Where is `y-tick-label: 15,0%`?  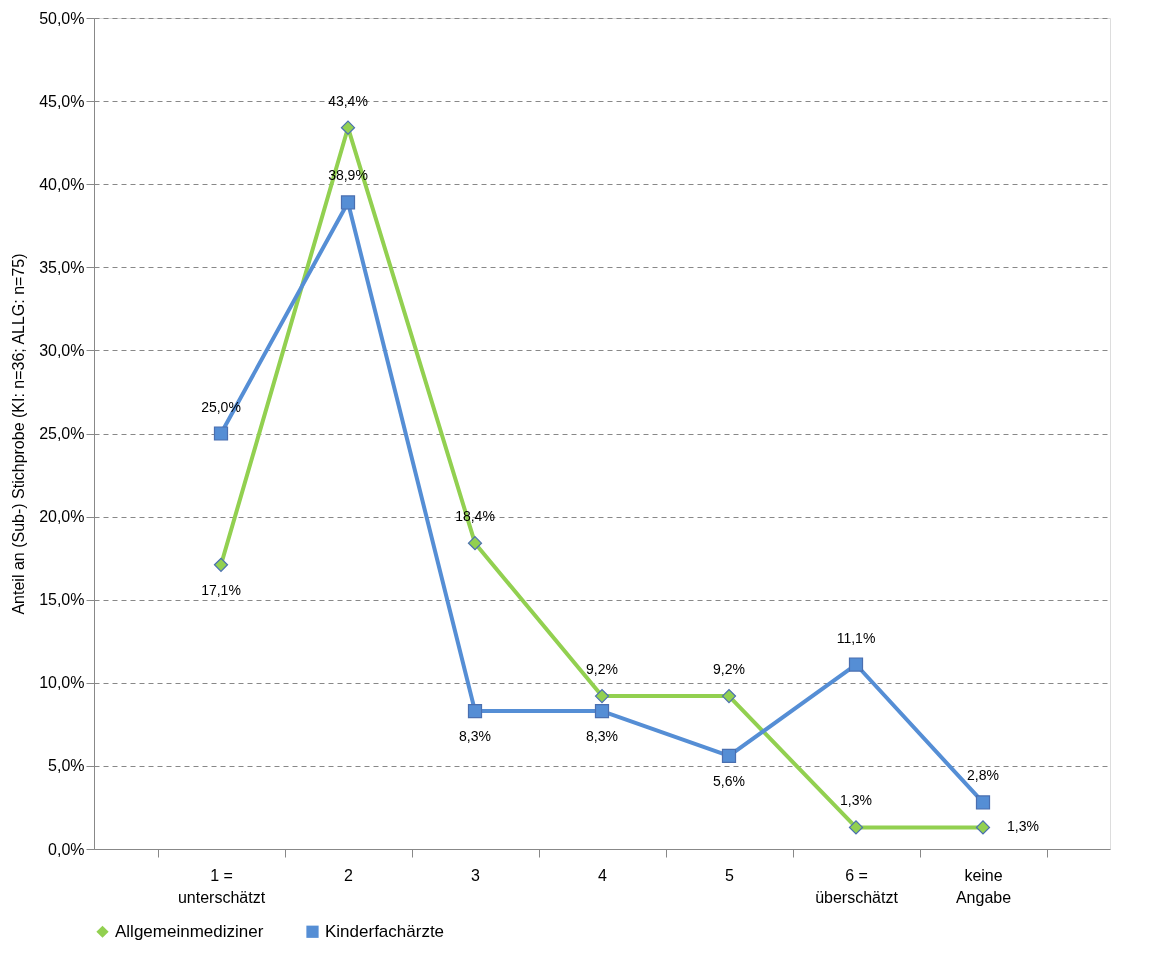 y-tick-label: 15,0% is located at coordinates (62, 600).